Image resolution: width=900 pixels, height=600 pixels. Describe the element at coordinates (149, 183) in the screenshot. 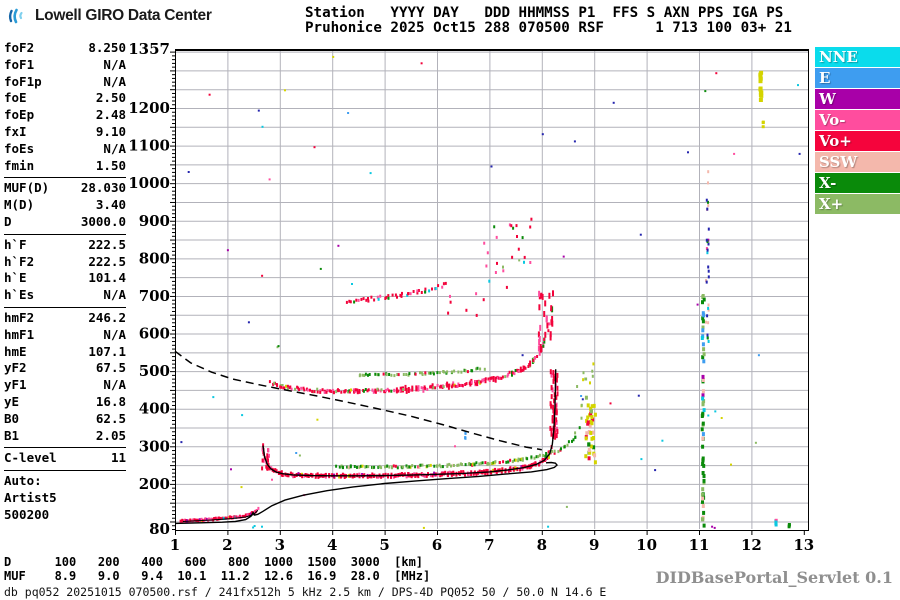

I see `y-axis-label: 1000` at that location.